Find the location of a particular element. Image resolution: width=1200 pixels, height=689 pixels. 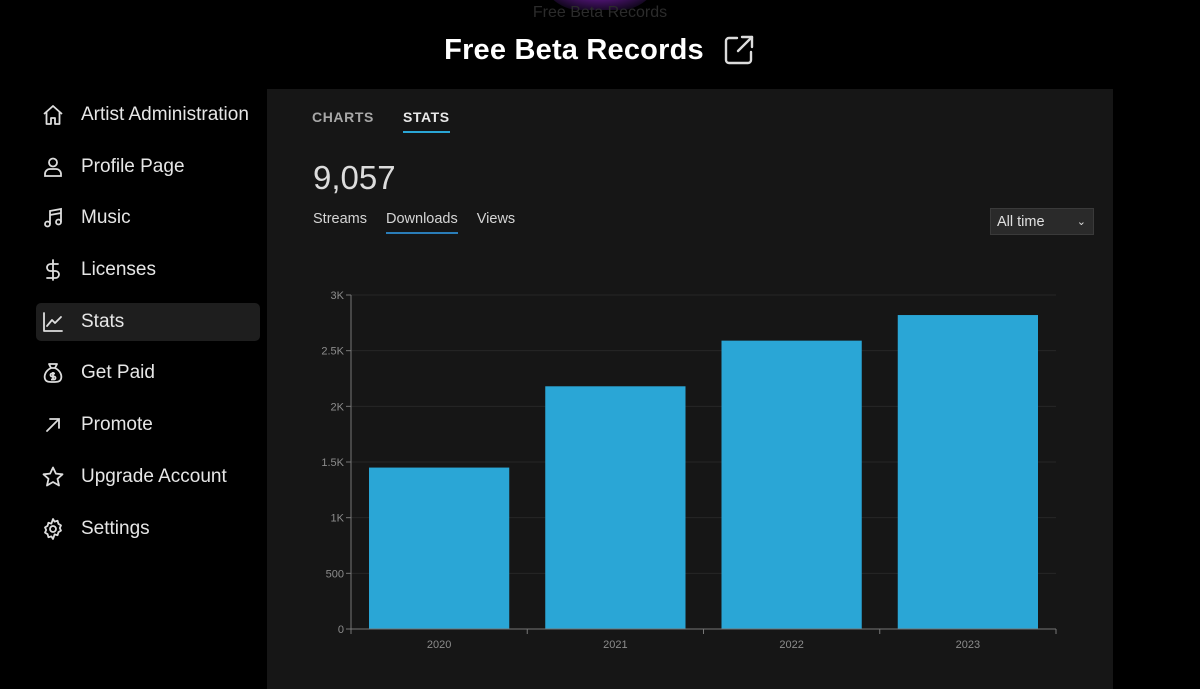

sidebar-item-label: Licenses is located at coordinates (118, 270).